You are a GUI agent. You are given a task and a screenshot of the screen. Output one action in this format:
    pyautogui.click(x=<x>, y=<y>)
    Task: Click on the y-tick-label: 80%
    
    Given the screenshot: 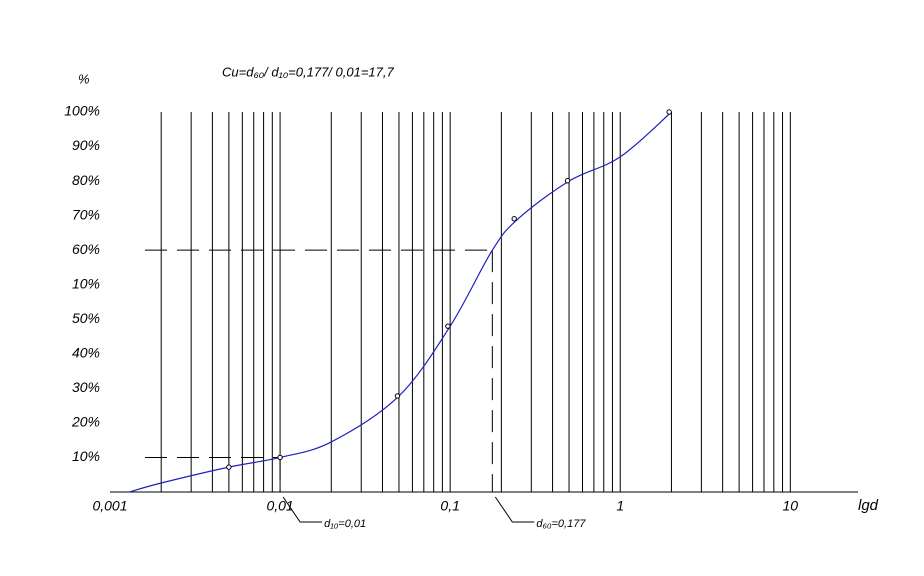 What is the action you would take?
    pyautogui.click(x=86, y=180)
    